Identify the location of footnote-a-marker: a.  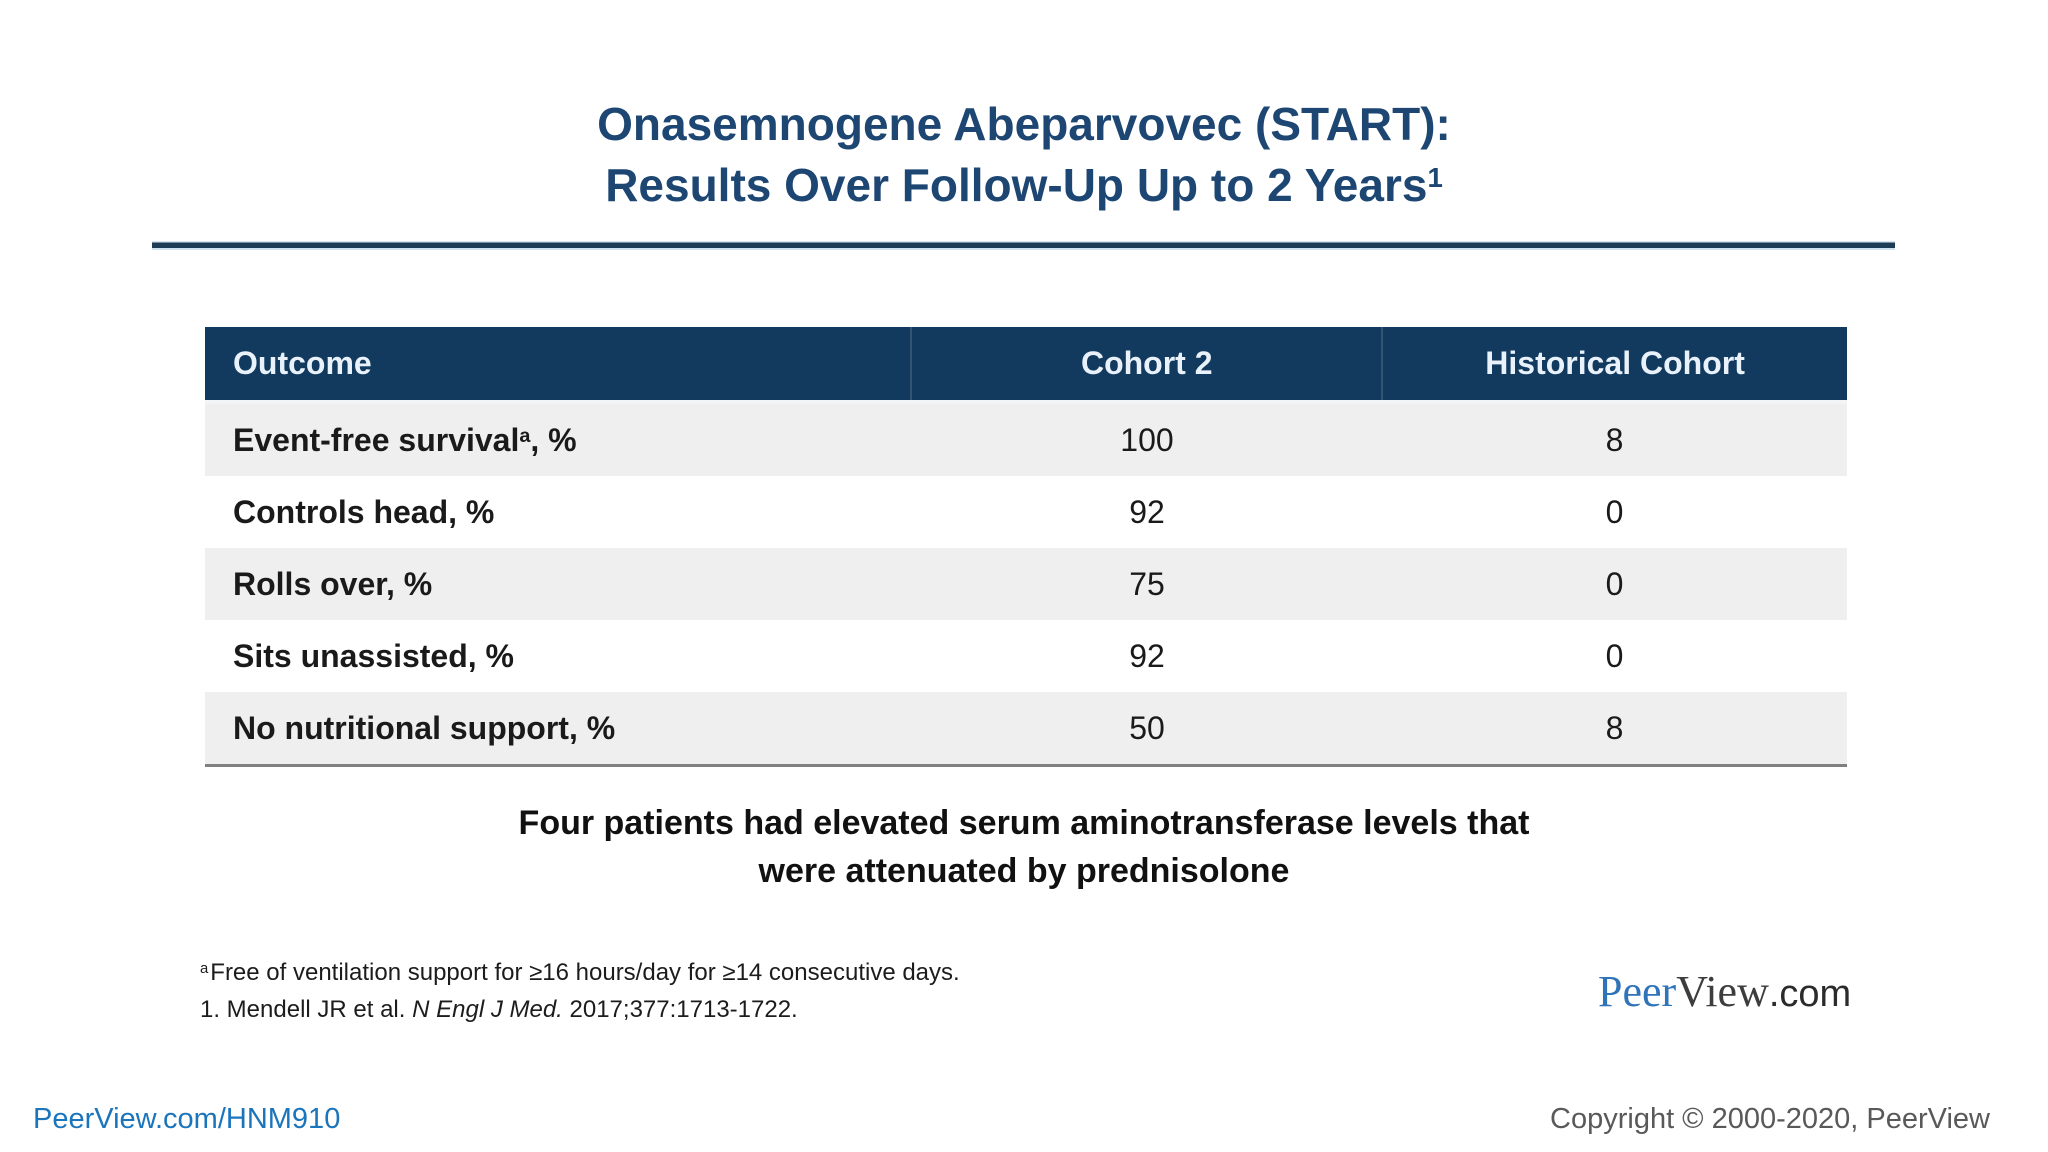
(204, 969).